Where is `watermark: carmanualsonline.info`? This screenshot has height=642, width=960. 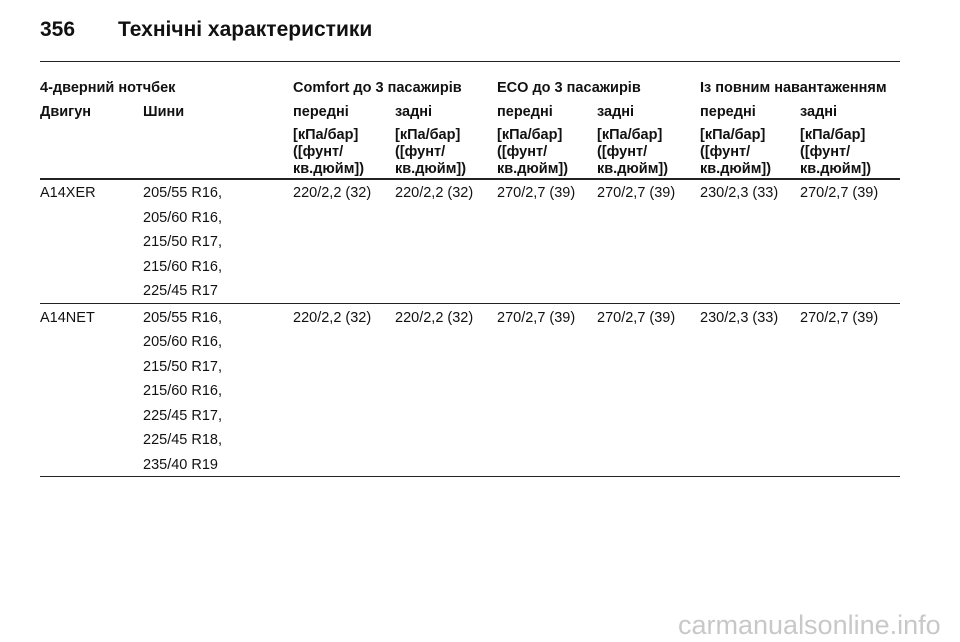 watermark: carmanualsonline.info is located at coordinates (809, 625).